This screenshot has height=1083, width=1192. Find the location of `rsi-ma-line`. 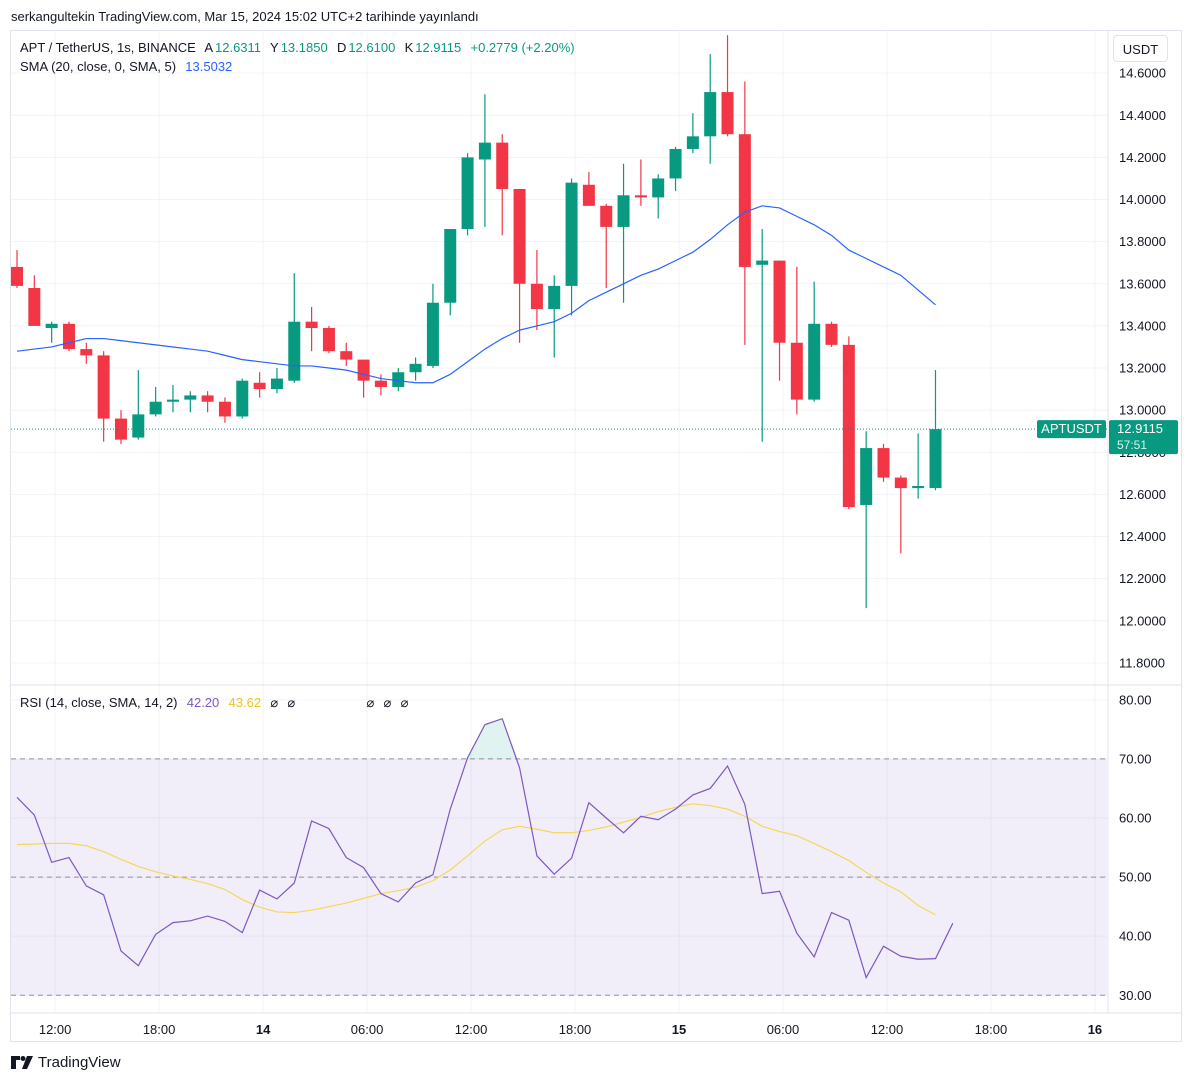

rsi-ma-line is located at coordinates (476, 859).